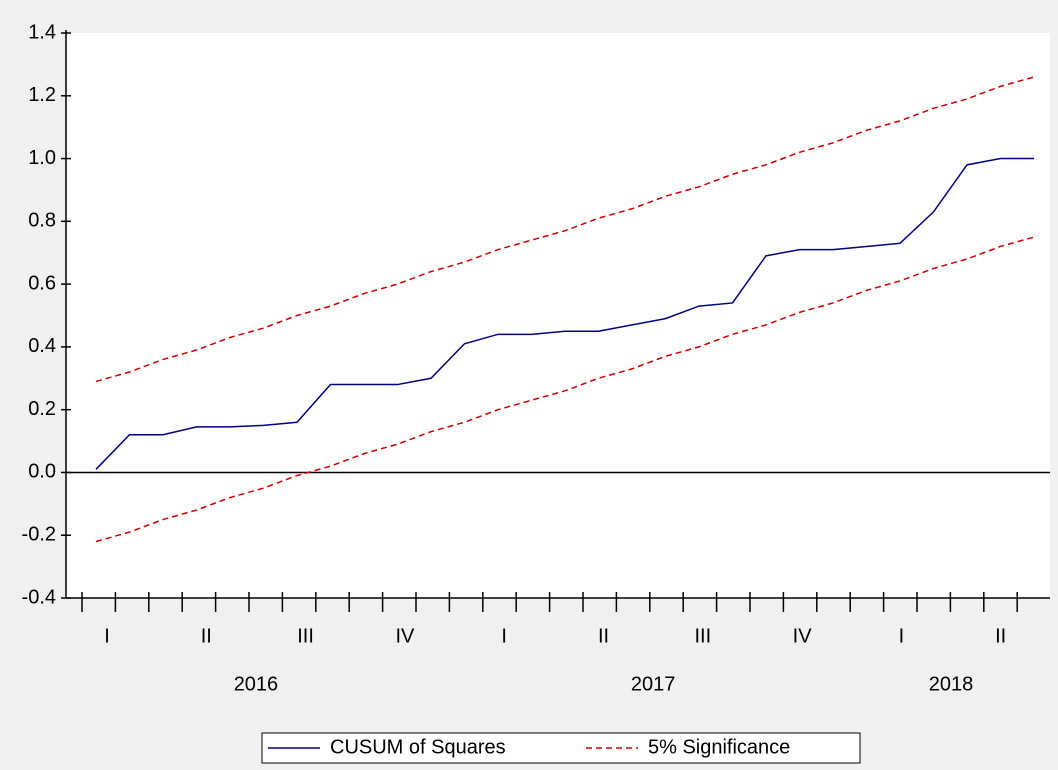 The height and width of the screenshot is (770, 1058). Describe the element at coordinates (42, 346) in the screenshot. I see `y-tick-label: 0.4` at that location.